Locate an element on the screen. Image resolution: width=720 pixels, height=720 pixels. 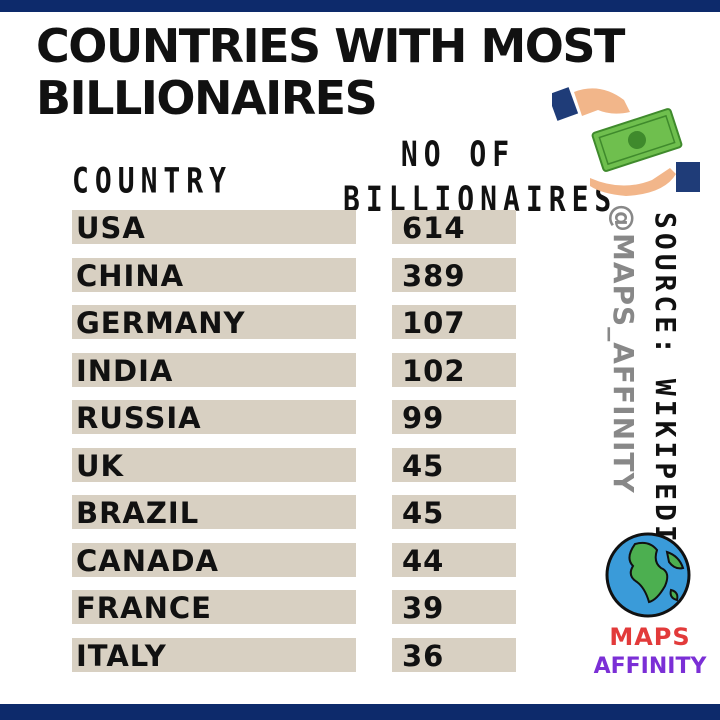
social-handle: @MAPS_AFFINITY is located at coordinates (623, 349).